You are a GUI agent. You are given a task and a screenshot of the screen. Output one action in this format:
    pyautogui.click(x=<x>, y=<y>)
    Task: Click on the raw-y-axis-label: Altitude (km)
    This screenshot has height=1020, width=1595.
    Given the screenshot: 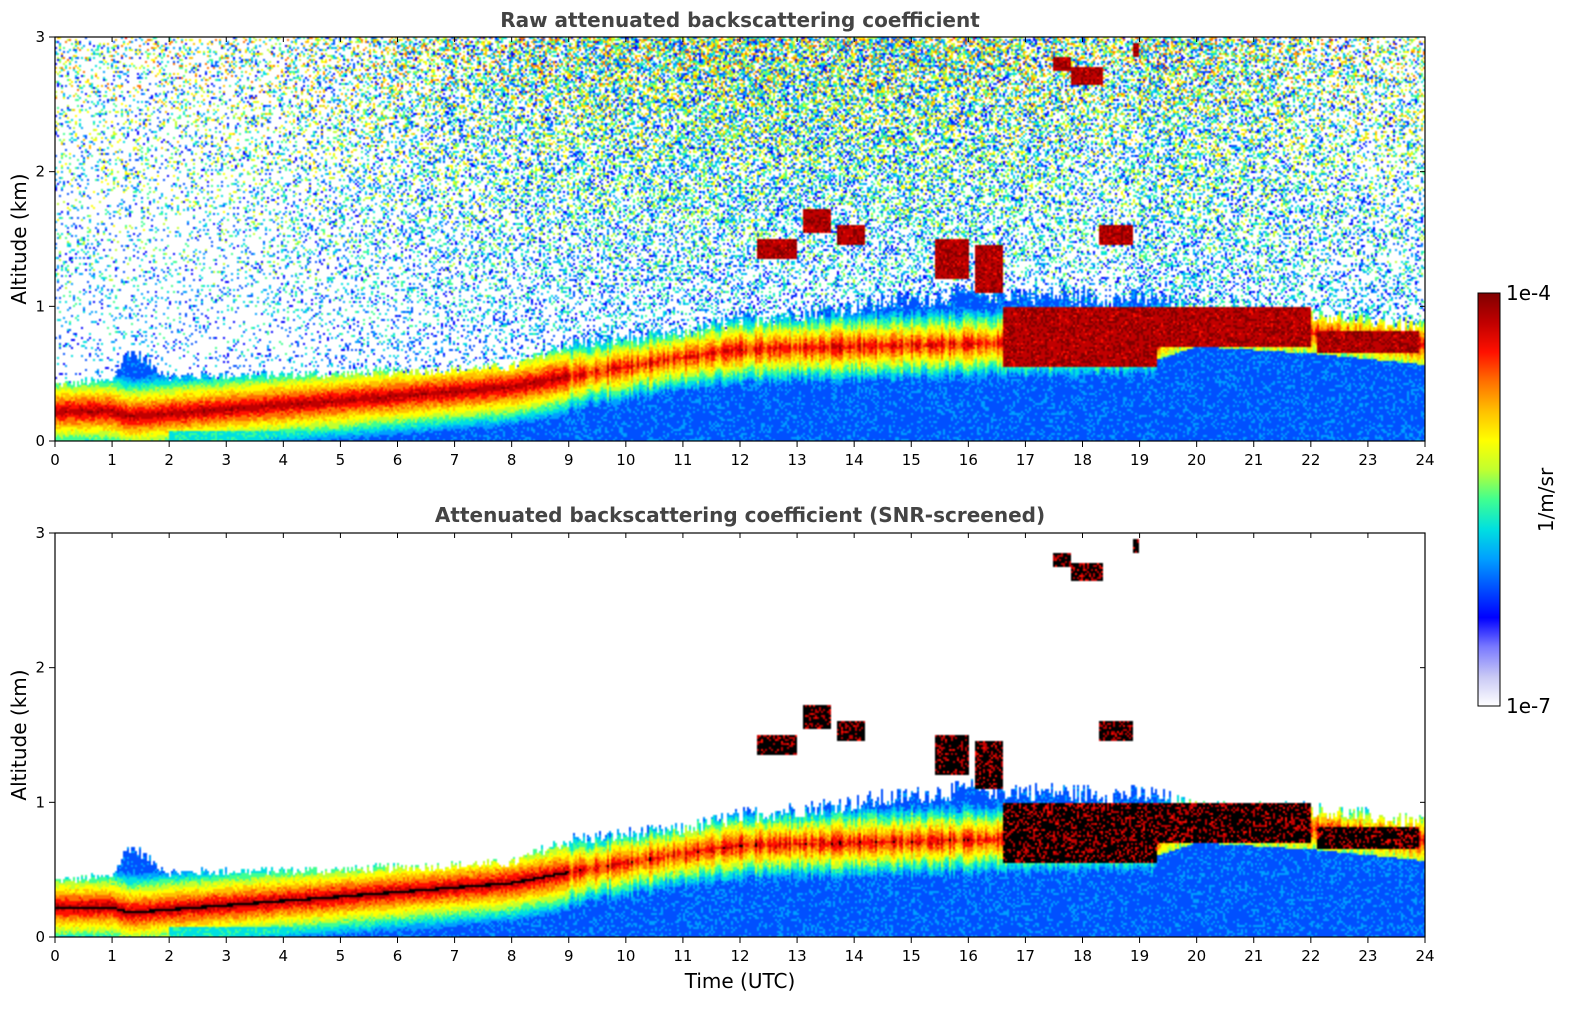 What is the action you would take?
    pyautogui.click(x=19, y=238)
    